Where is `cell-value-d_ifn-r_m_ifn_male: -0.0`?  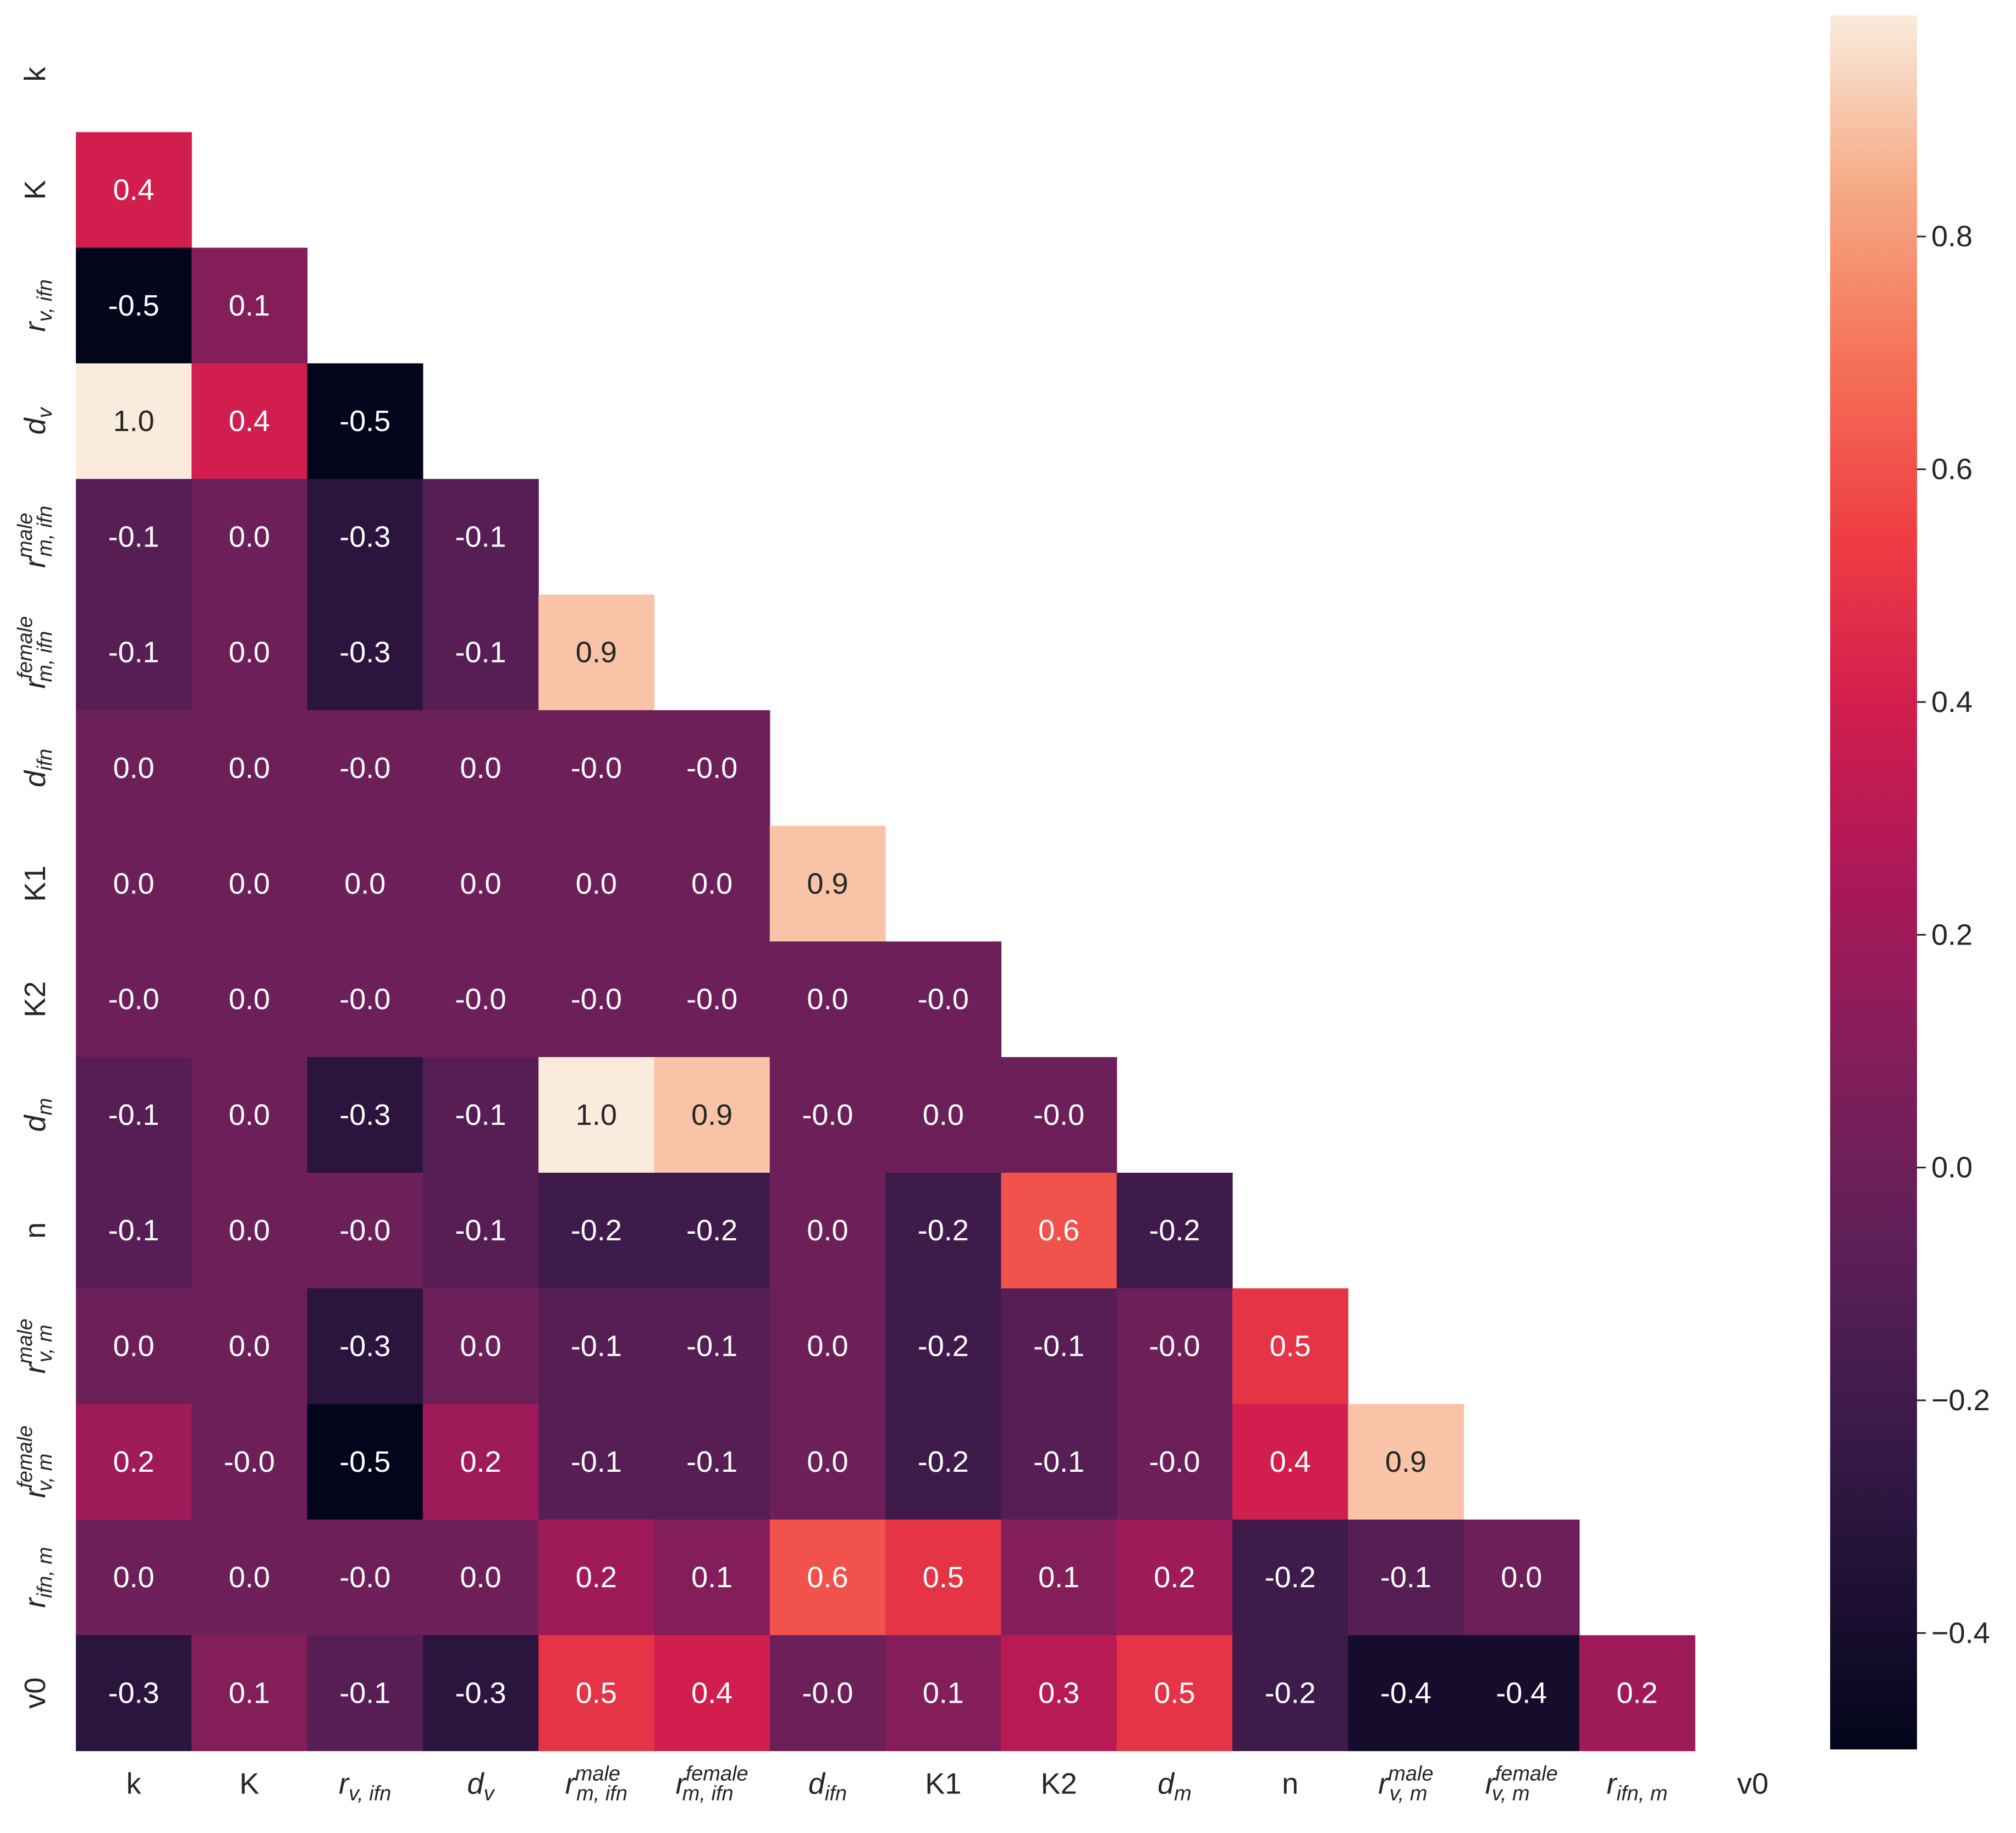 cell-value-d_ifn-r_m_ifn_male: -0.0 is located at coordinates (596, 768).